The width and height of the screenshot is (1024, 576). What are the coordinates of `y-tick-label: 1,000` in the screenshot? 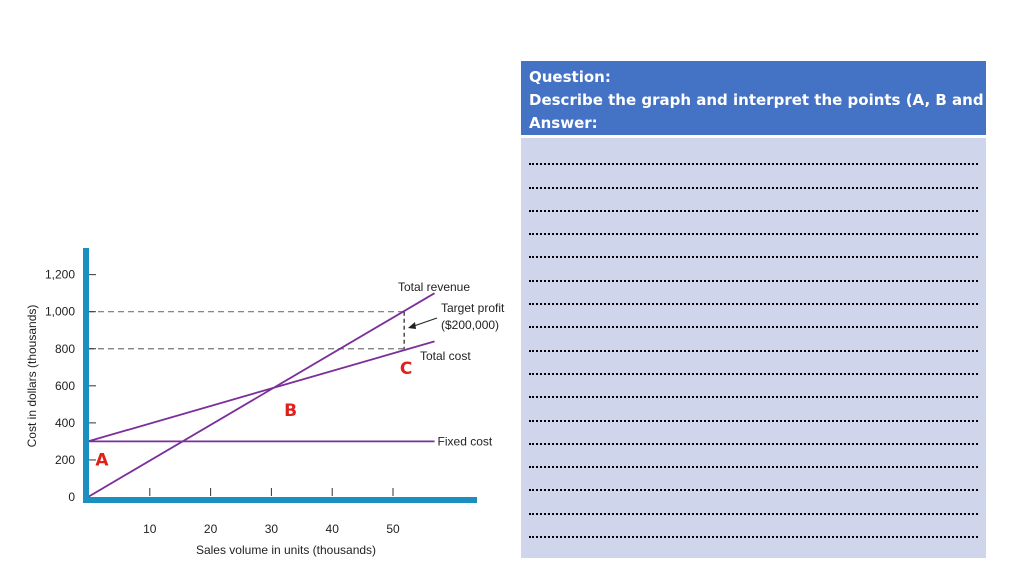 It's located at (60, 312).